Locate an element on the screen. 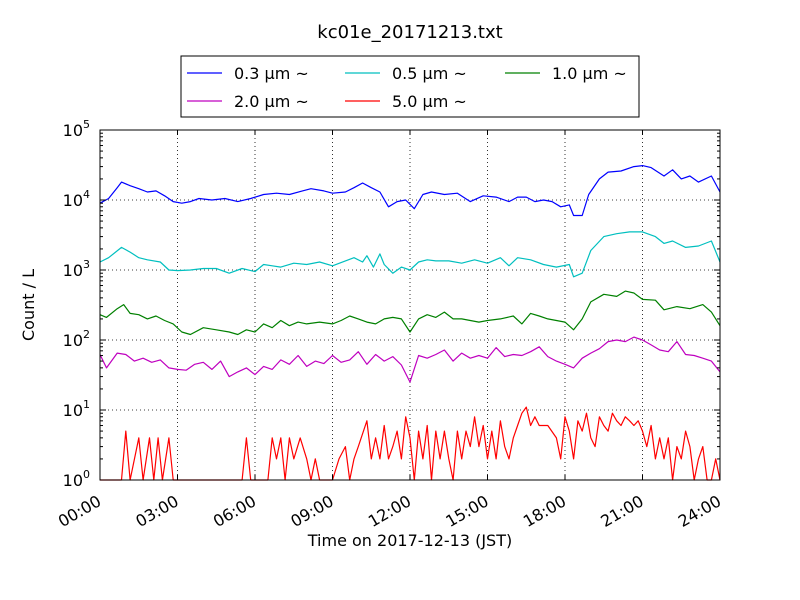 This screenshot has width=800, height=600. x-tick-label: 21:00 is located at coordinates (621, 511).